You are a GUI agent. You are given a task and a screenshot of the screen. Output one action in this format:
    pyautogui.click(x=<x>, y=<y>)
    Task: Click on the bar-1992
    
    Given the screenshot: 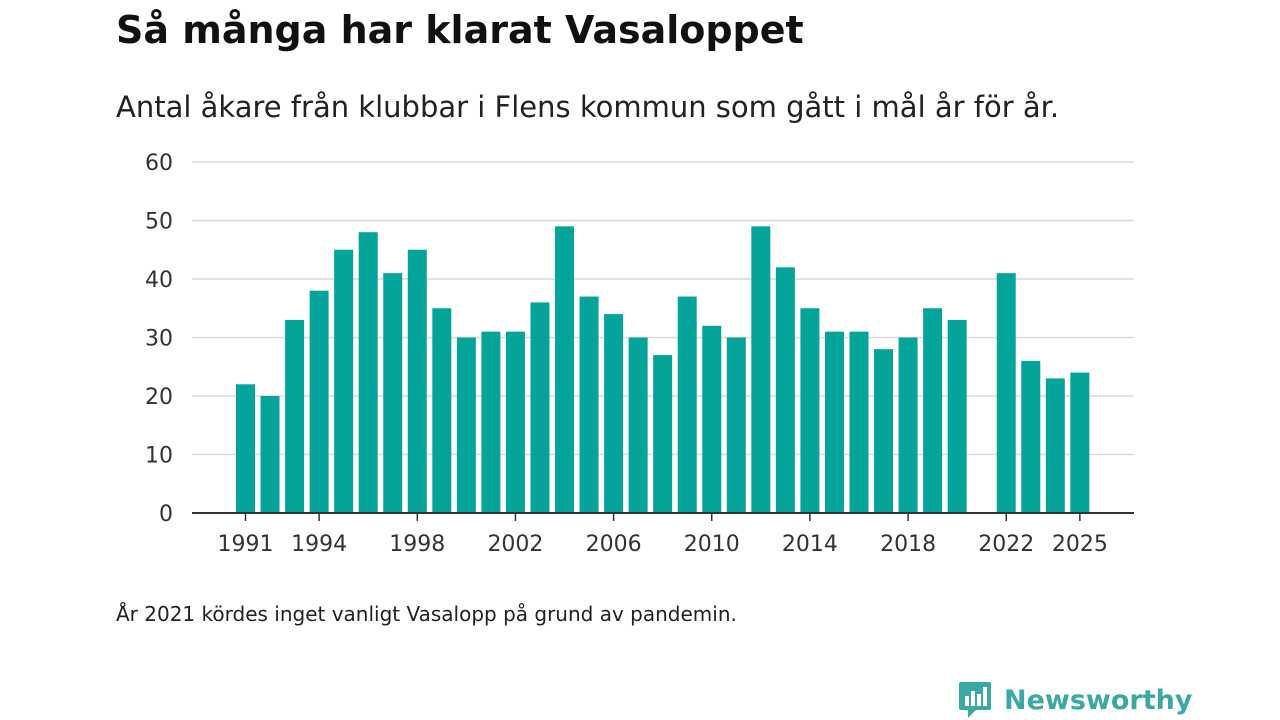 What is the action you would take?
    pyautogui.click(x=270, y=454)
    